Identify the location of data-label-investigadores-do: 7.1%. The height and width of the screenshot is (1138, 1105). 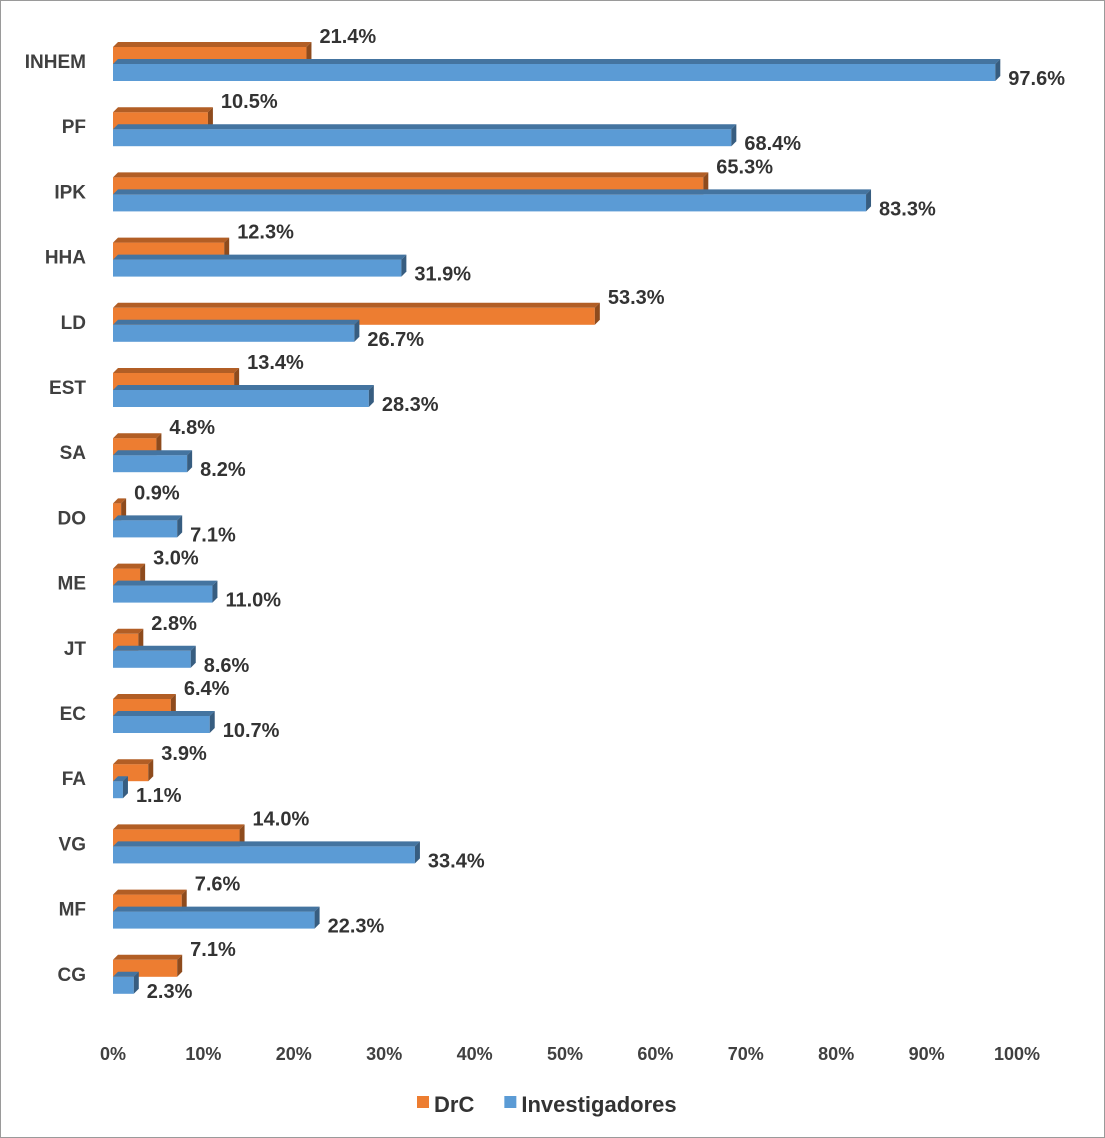
(213, 535).